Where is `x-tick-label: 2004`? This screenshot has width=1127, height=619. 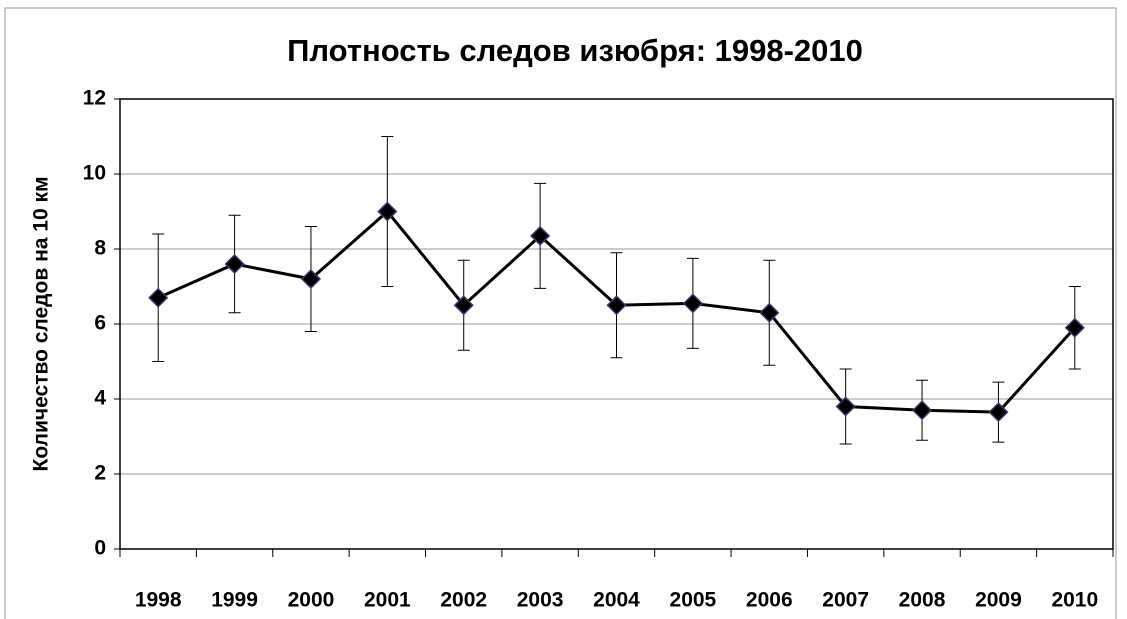
x-tick-label: 2004 is located at coordinates (616, 600).